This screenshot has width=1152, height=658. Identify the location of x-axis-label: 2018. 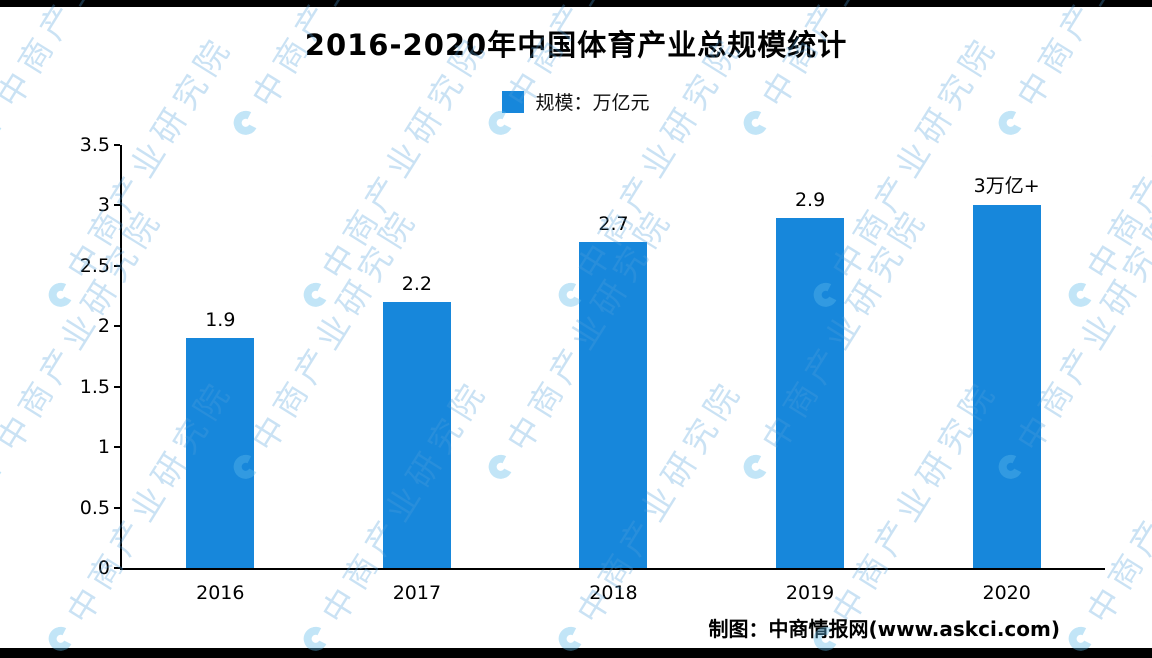
(613, 593).